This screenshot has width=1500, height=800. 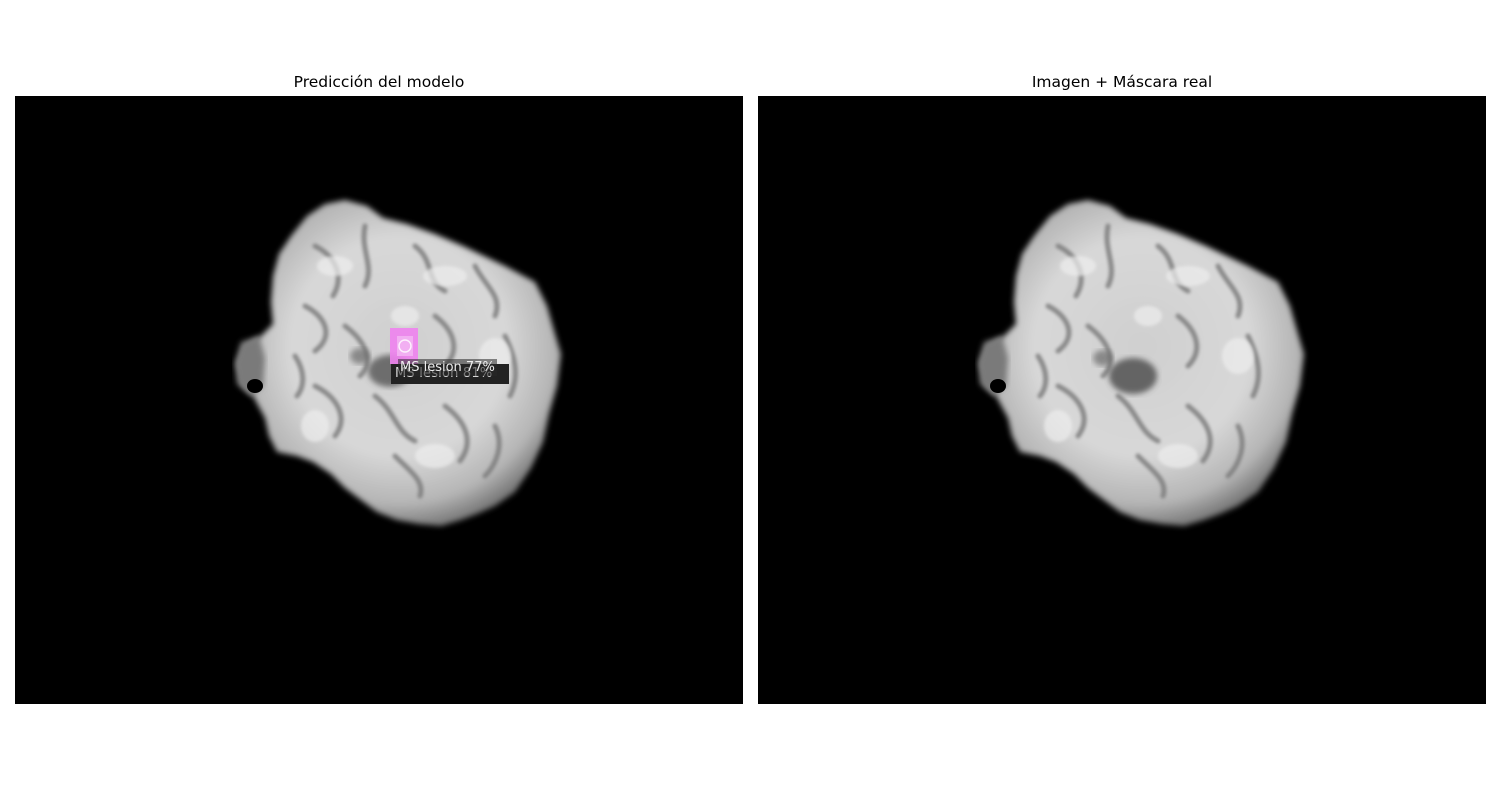 What do you see at coordinates (1122, 82) in the screenshot?
I see `panel-title-ground-truth: Imagen + Máscara real` at bounding box center [1122, 82].